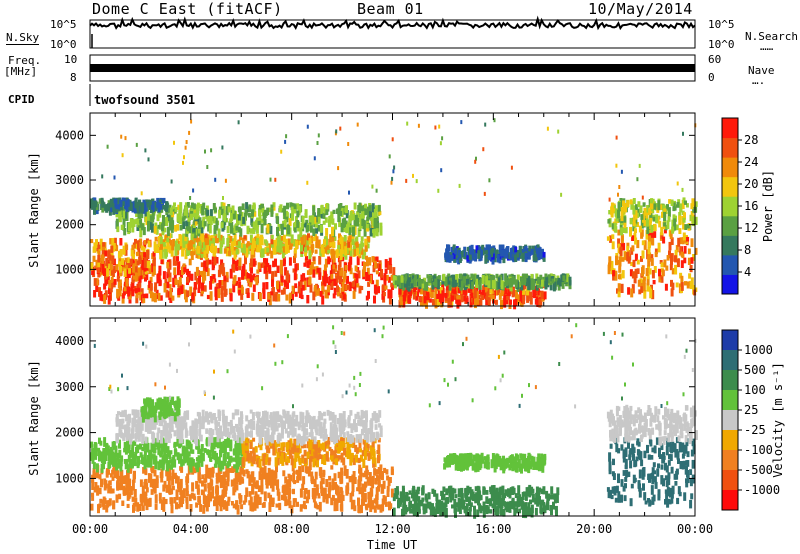 This screenshot has width=800, height=554. What do you see at coordinates (70, 59) in the screenshot?
I see `freq-left-tick-top: 10` at bounding box center [70, 59].